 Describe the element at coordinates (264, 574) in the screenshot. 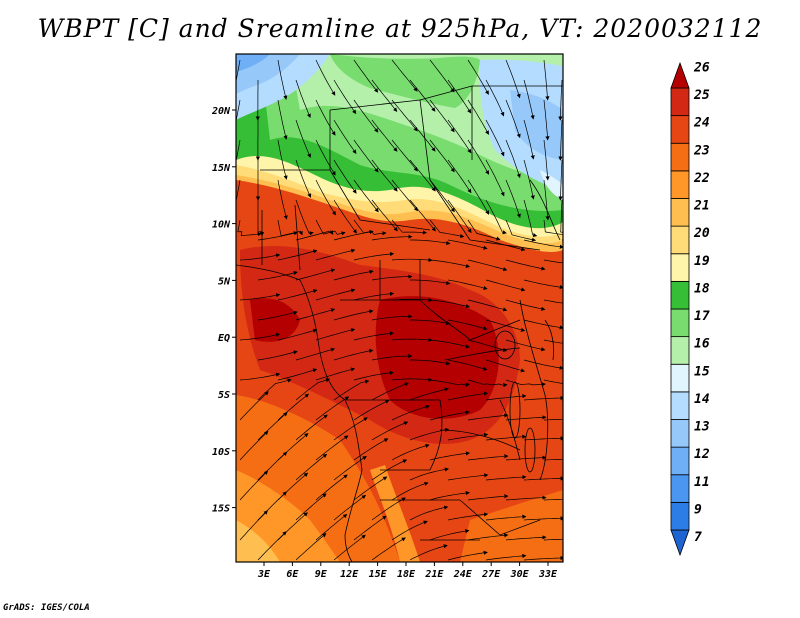

I see `lon-label: 3E` at that location.